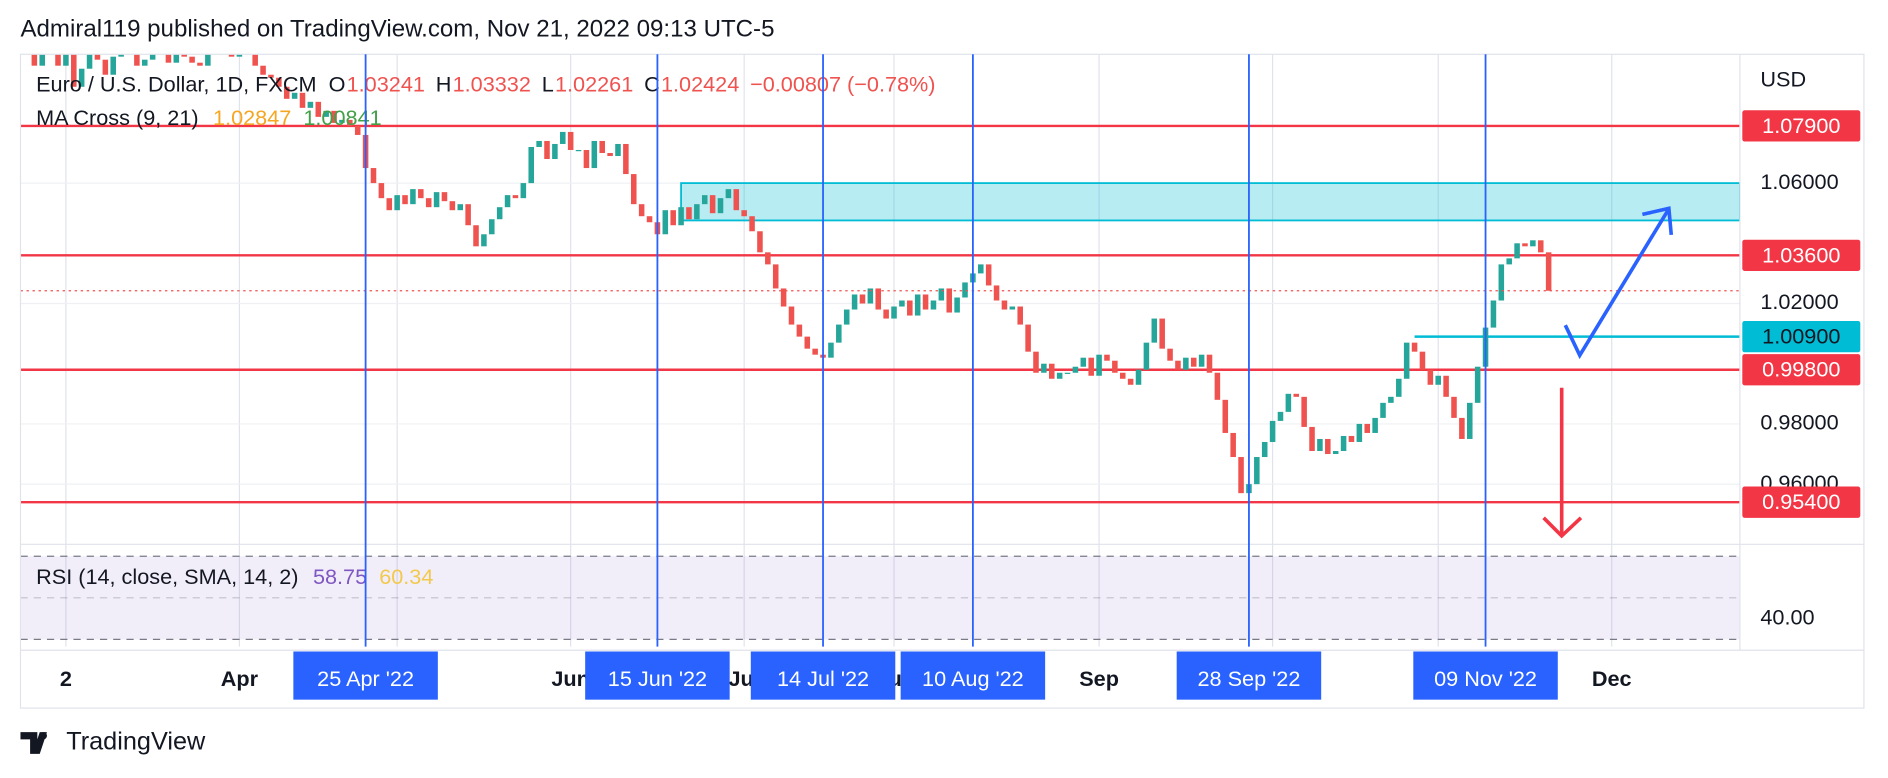 The width and height of the screenshot is (1888, 778). Describe the element at coordinates (570, 678) in the screenshot. I see `x-tick-label: Jun` at that location.